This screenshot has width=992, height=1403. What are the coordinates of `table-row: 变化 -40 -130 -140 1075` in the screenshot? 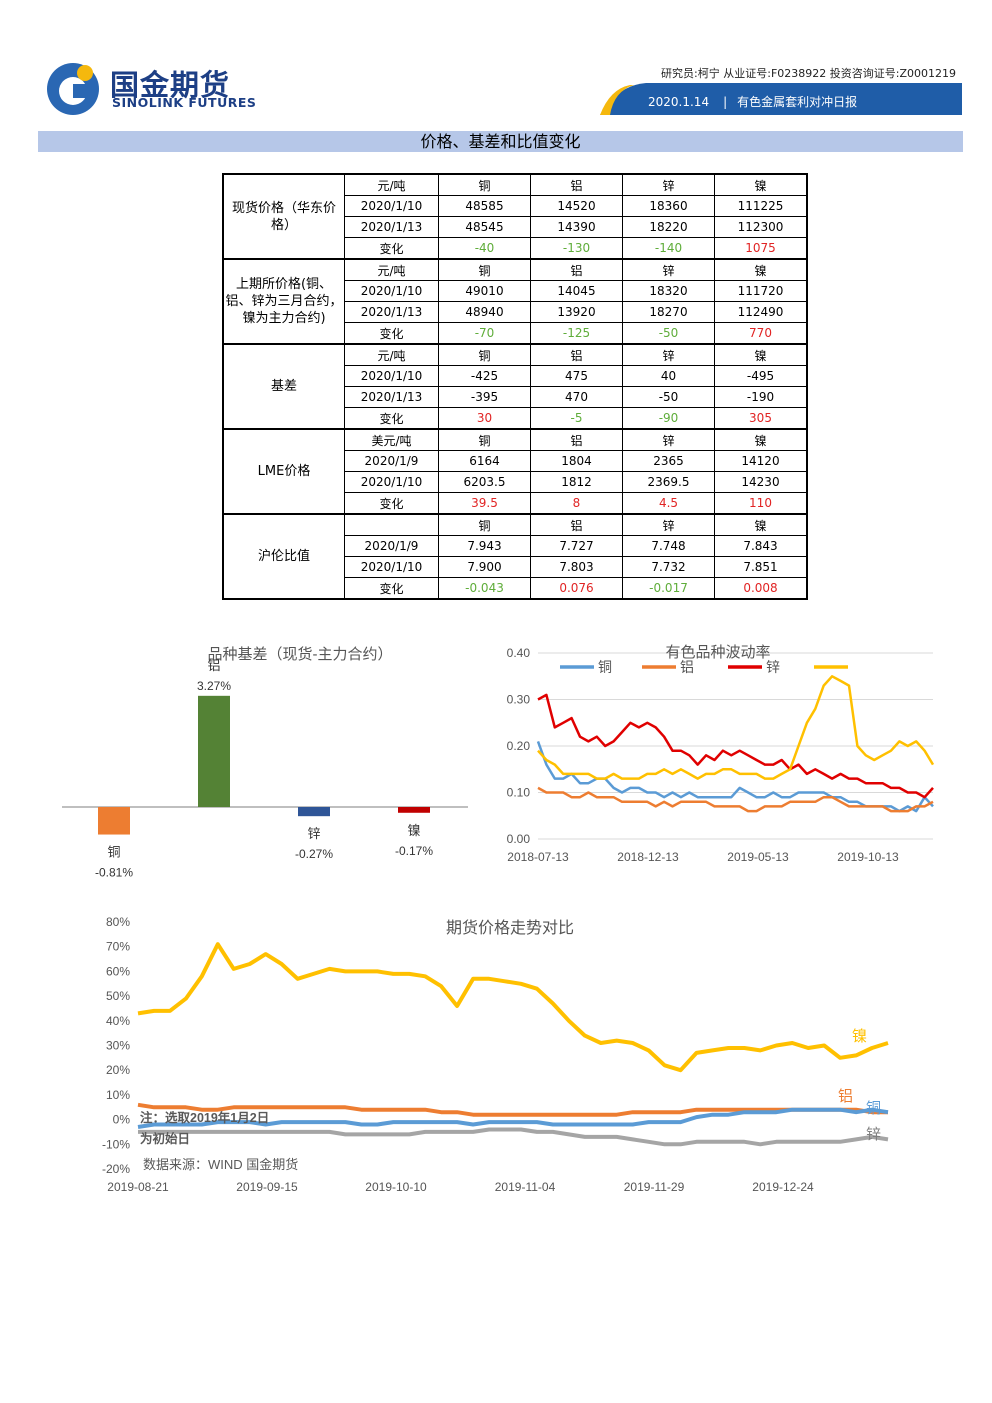 It's located at (515, 248).